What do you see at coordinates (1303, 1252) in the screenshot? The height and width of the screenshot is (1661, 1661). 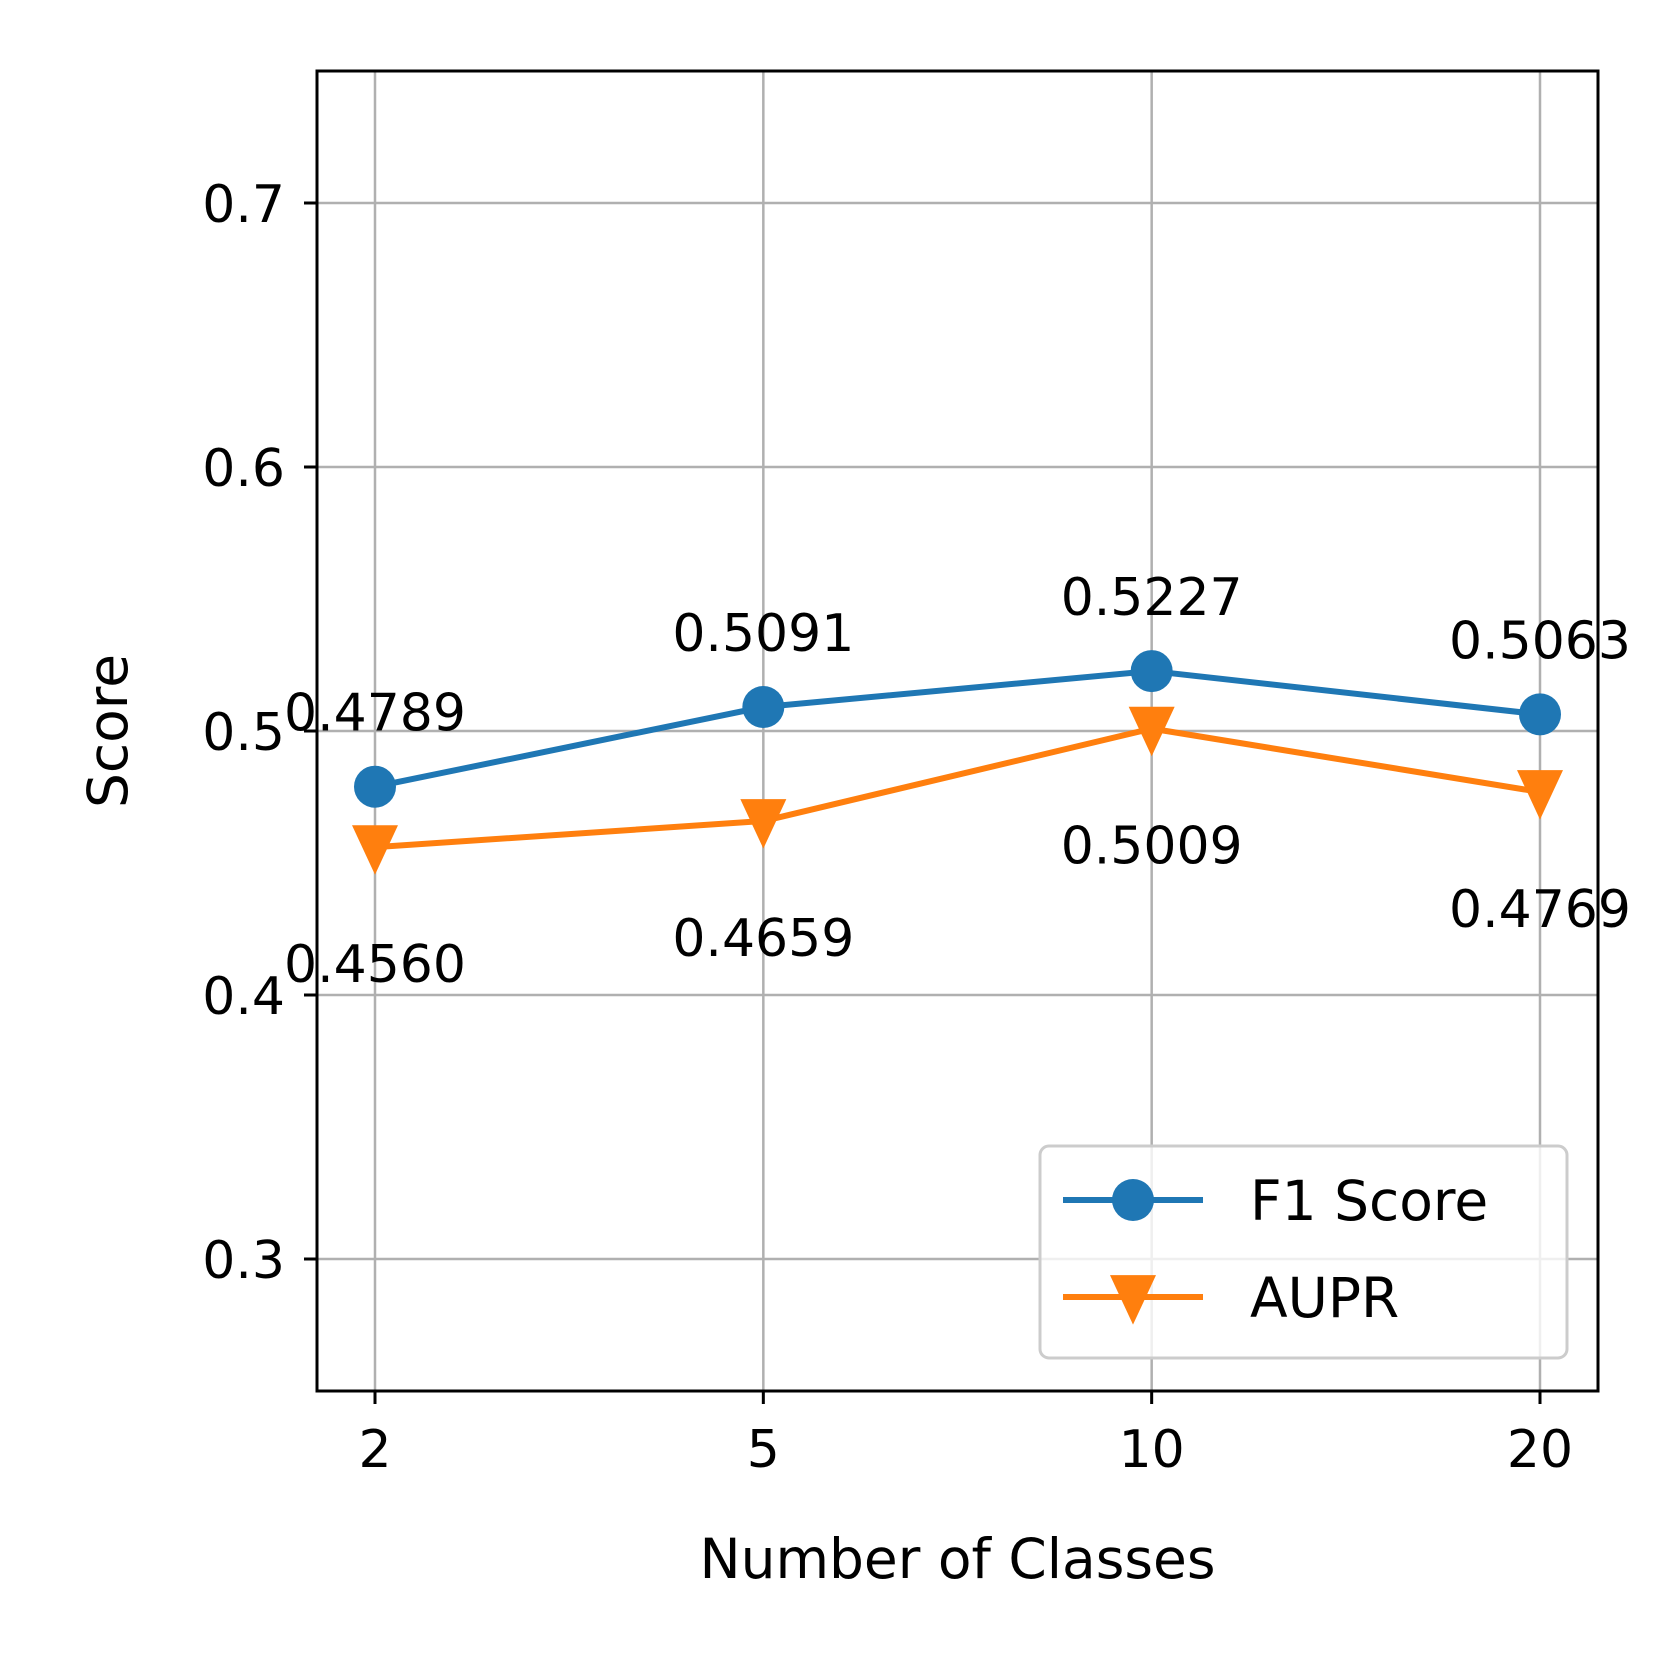 I see `legend: F1 Score AUPR` at bounding box center [1303, 1252].